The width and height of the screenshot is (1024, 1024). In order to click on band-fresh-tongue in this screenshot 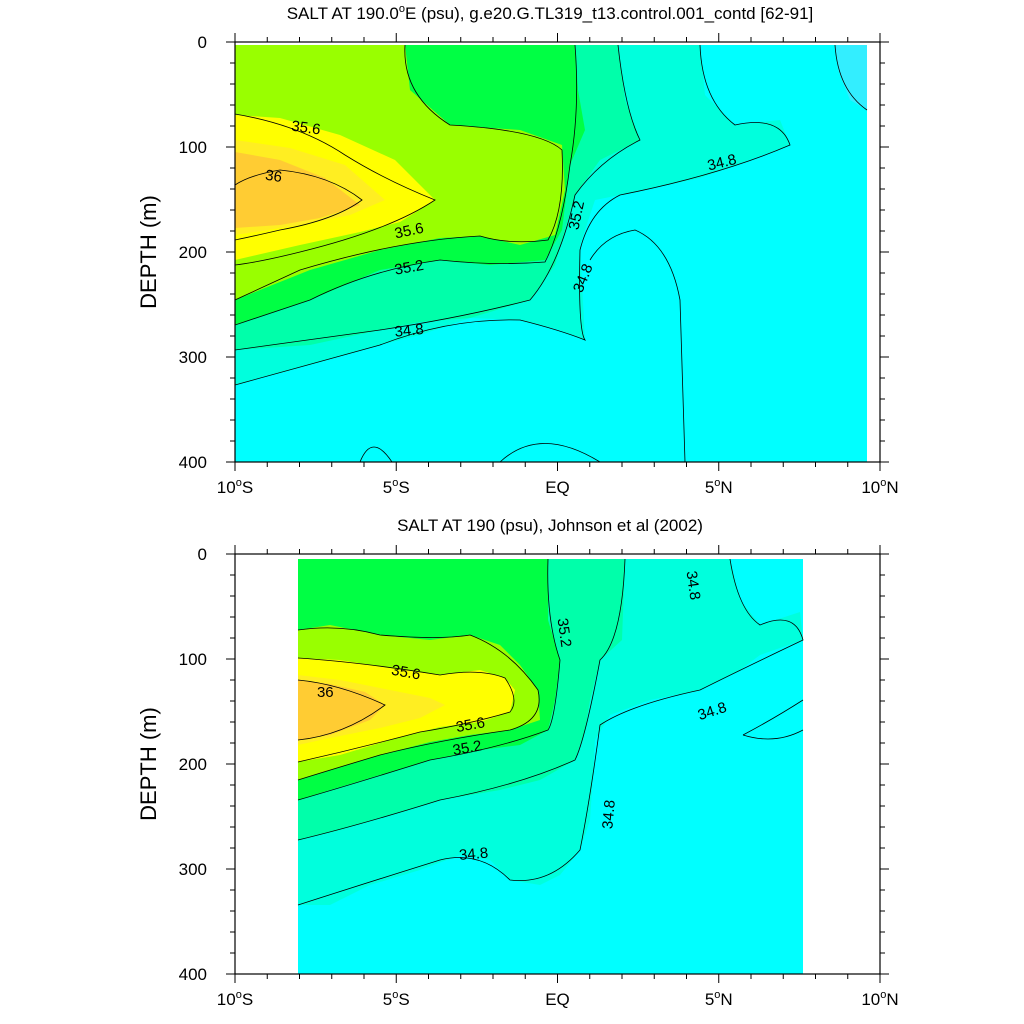, I will do `click(637, 346)`.